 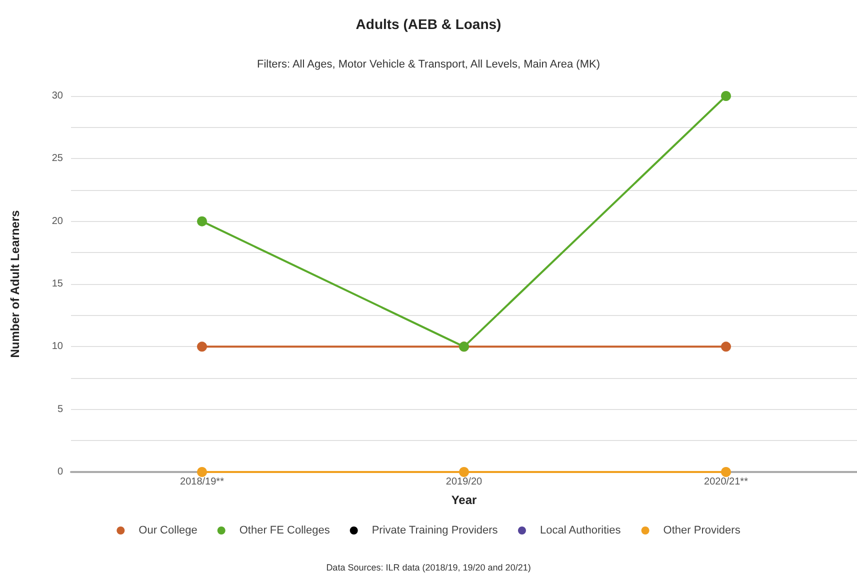 I want to click on legend-label: Other FE Colleges, so click(x=284, y=530).